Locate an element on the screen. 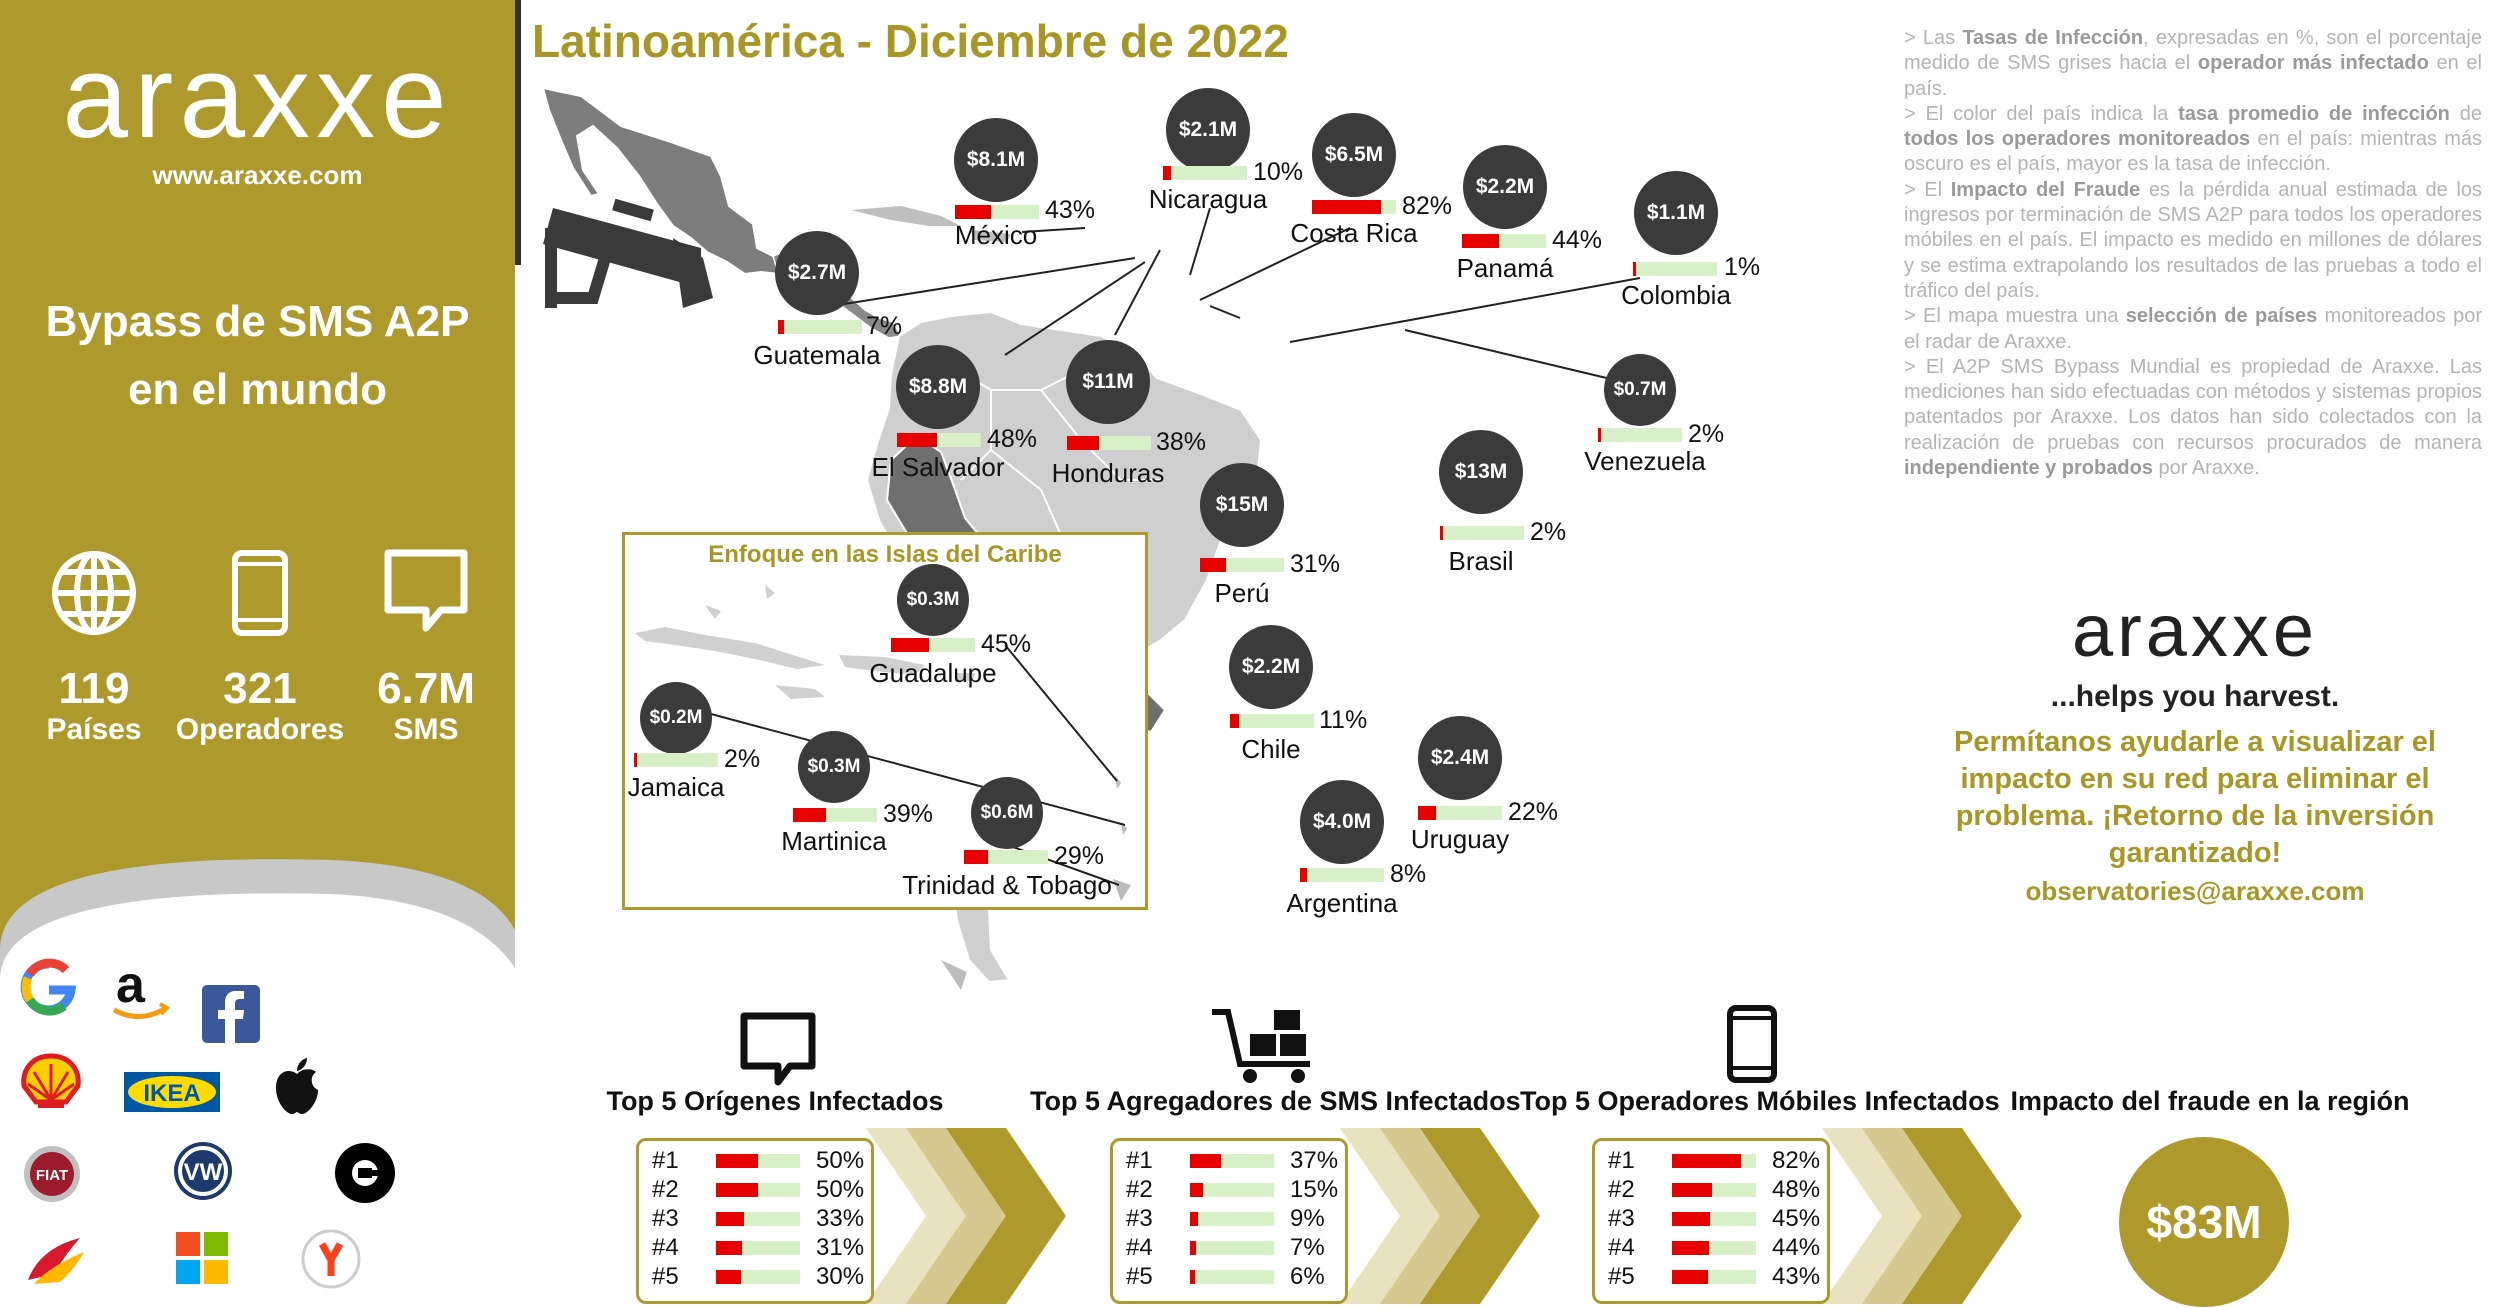  panel-aggregators-title: Top 5 Agregadores de SMS Infectados is located at coordinates (1275, 1101).